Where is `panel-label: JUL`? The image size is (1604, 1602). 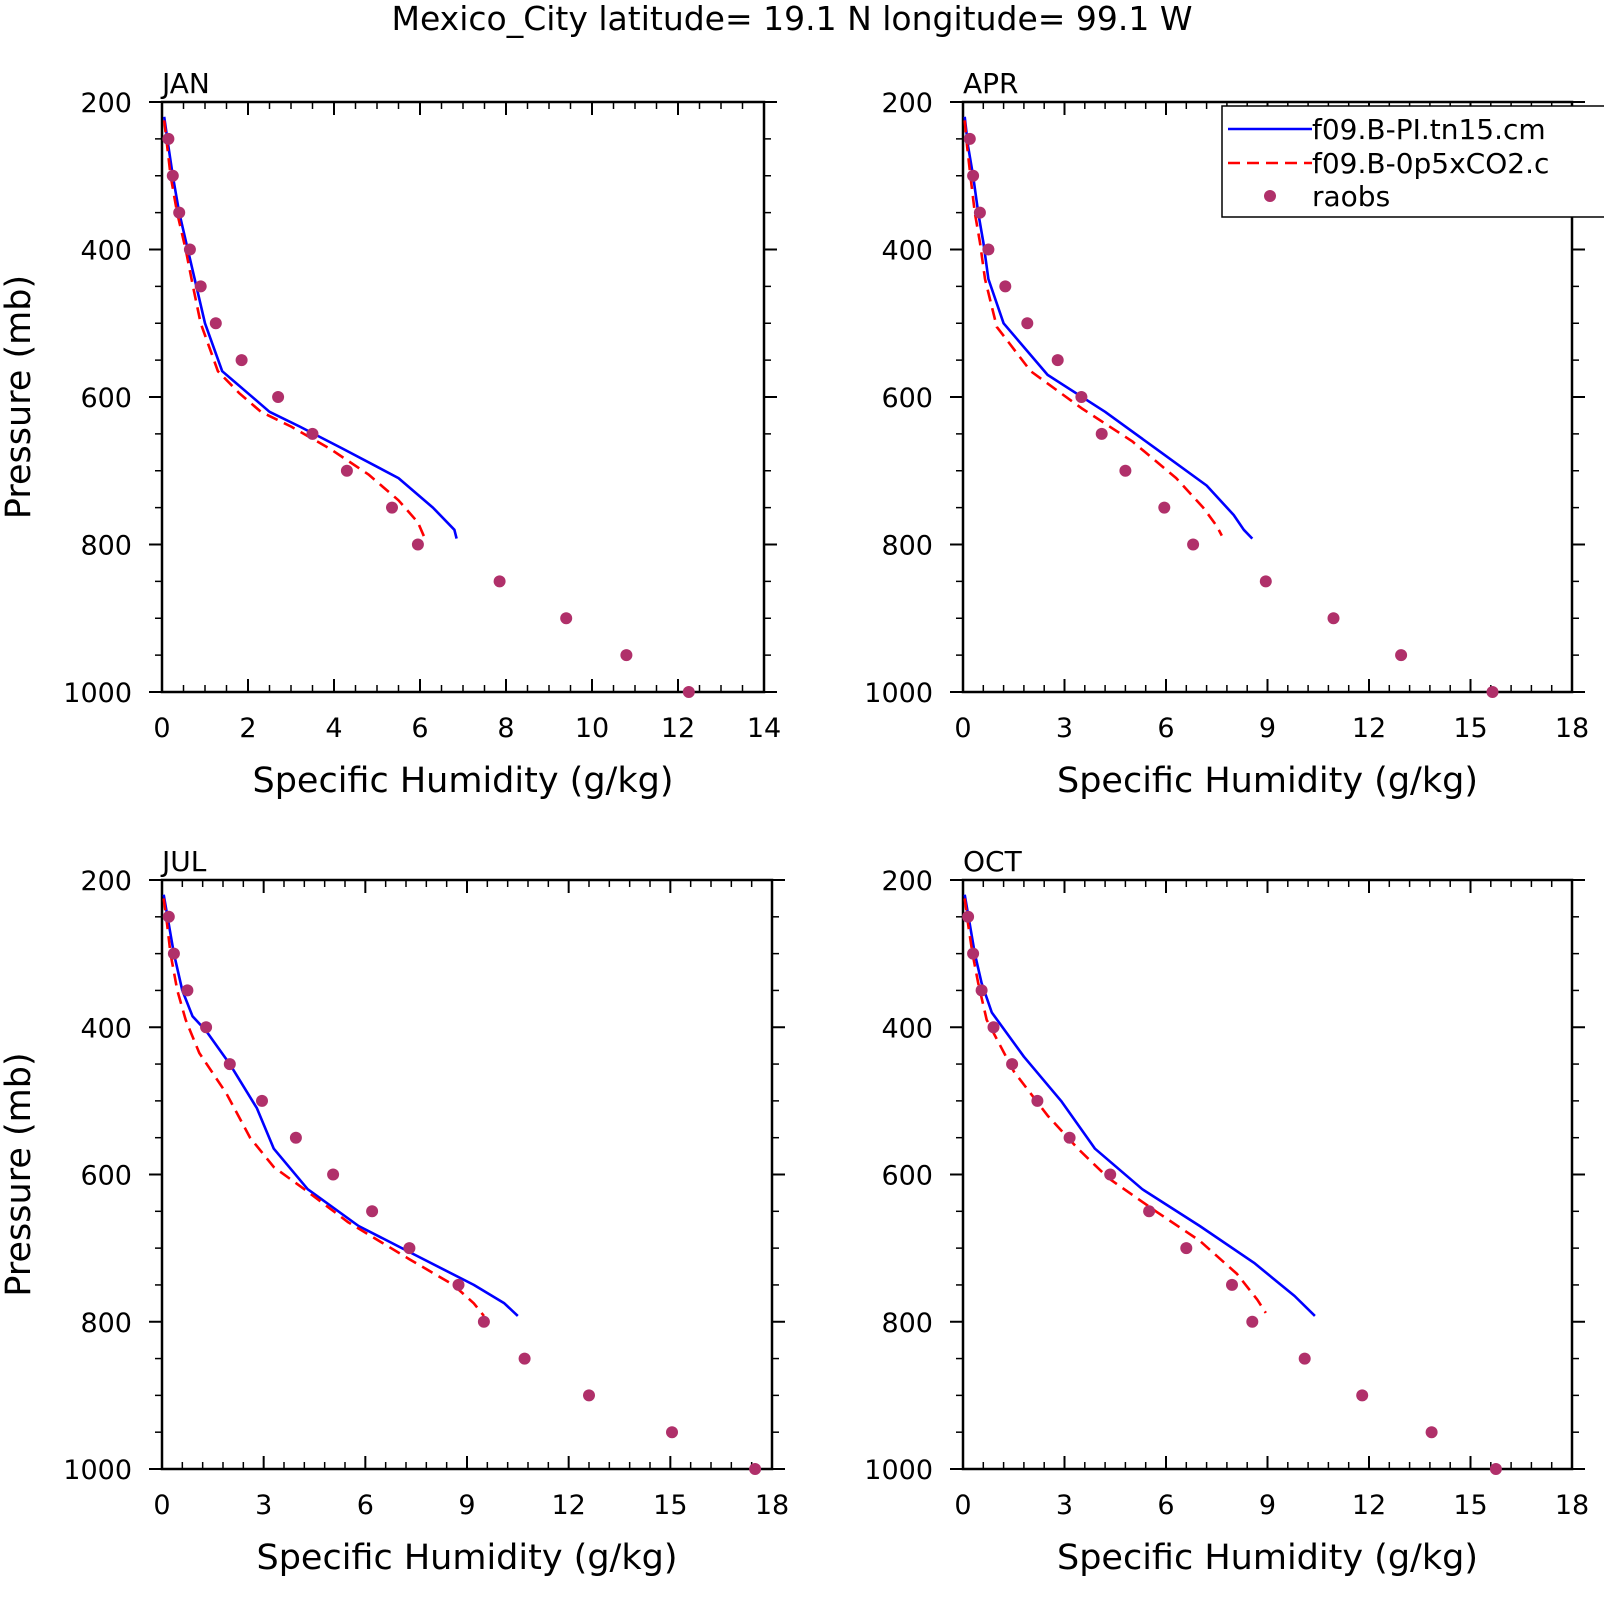 panel-label: JUL is located at coordinates (183, 861).